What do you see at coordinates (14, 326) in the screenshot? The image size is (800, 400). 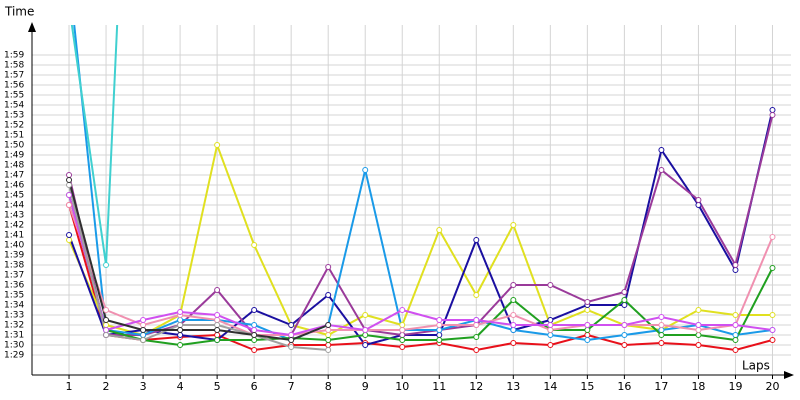 I see `y-tick-label: 1:32` at bounding box center [14, 326].